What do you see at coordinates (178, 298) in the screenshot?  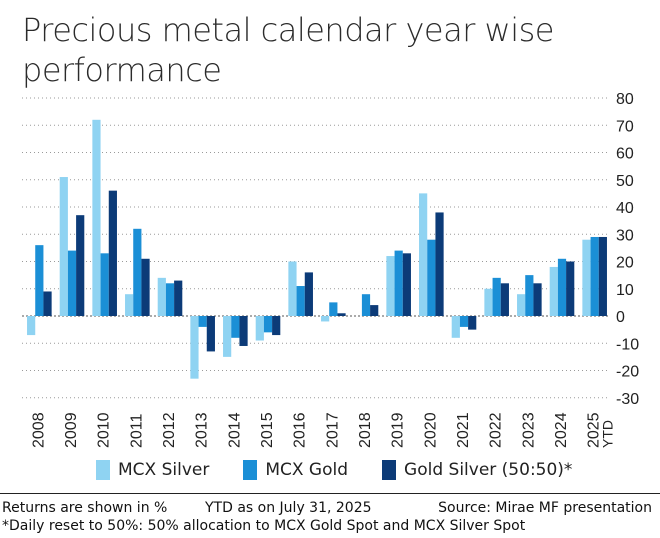 I see `bar-gold-silver-50-50--2012` at bounding box center [178, 298].